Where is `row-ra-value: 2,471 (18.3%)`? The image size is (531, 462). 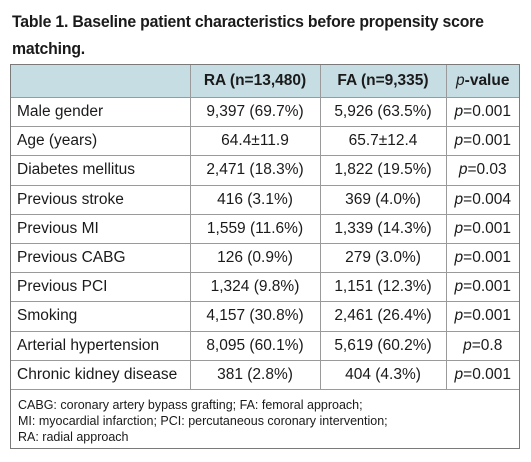 row-ra-value: 2,471 (18.3%) is located at coordinates (254, 170).